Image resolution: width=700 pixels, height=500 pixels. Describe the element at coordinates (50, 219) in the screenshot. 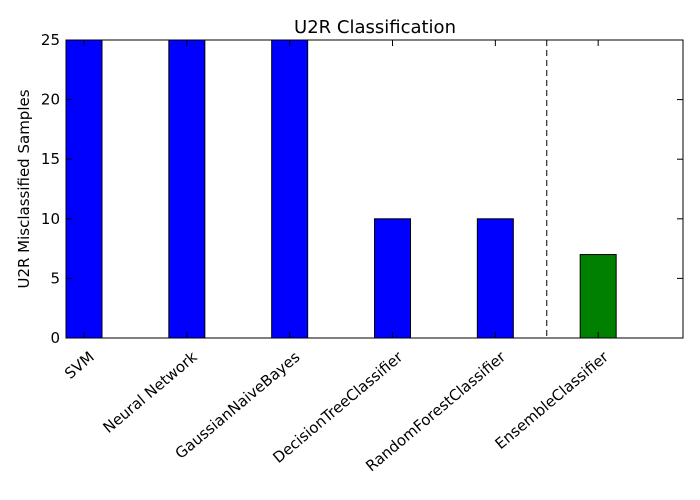

I see `y-tick-label-2: 10` at that location.